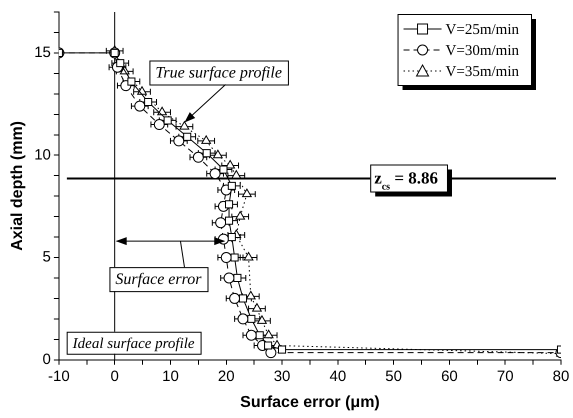  Describe the element at coordinates (337, 376) in the screenshot. I see `x-tick-label: 40` at that location.